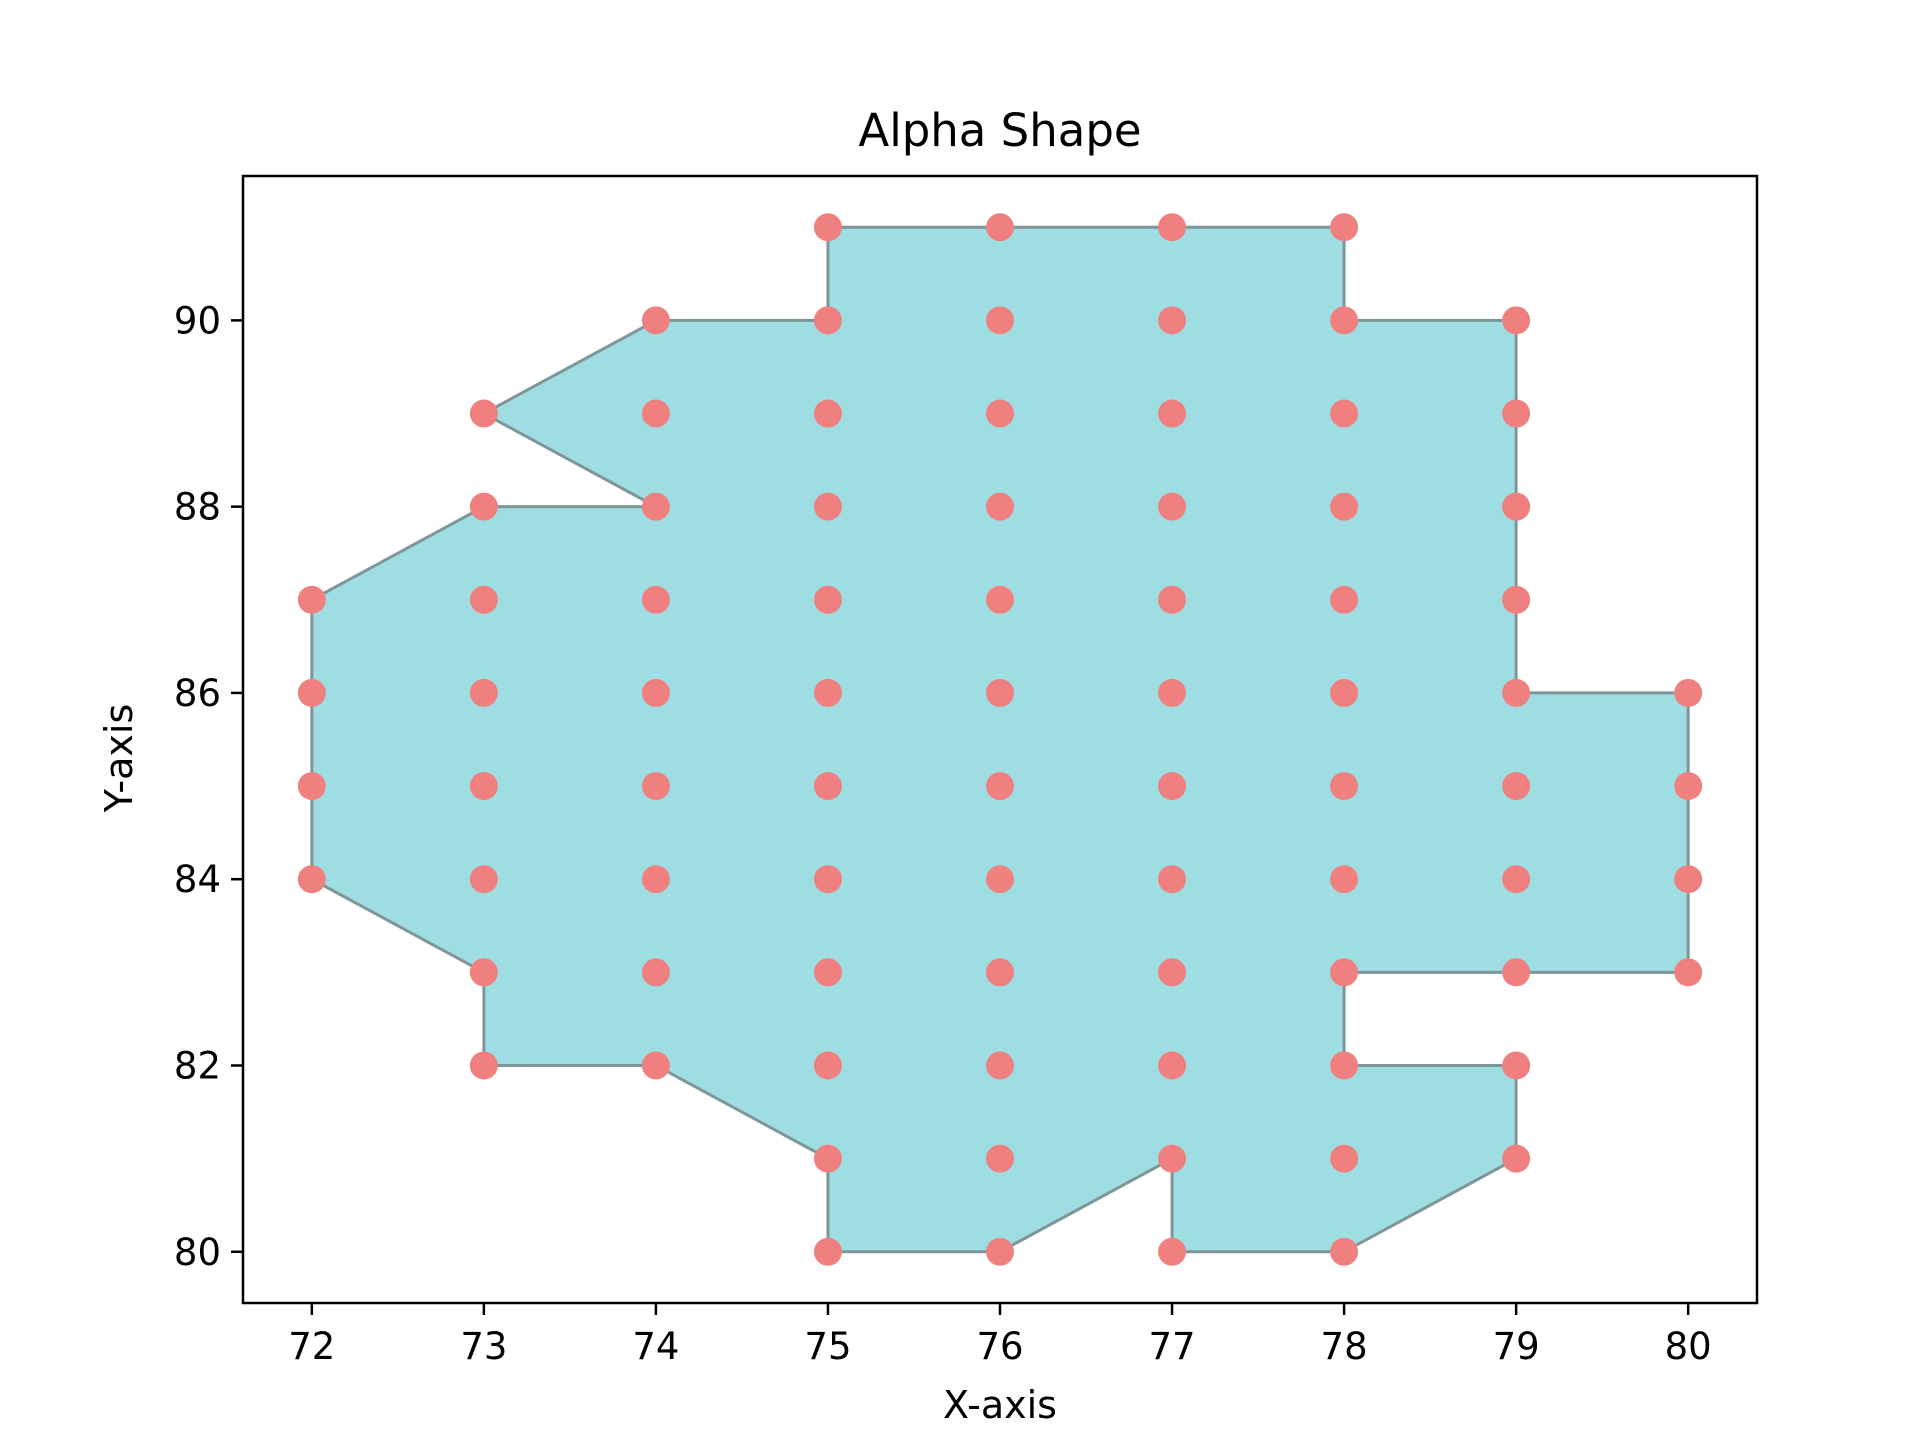  I want to click on x-tick-label: 74, so click(655, 1346).